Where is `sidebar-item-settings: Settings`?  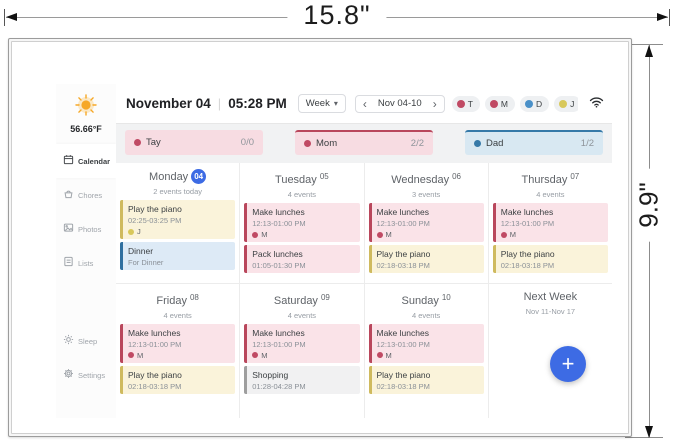
sidebar-item-settings: Settings is located at coordinates (86, 375).